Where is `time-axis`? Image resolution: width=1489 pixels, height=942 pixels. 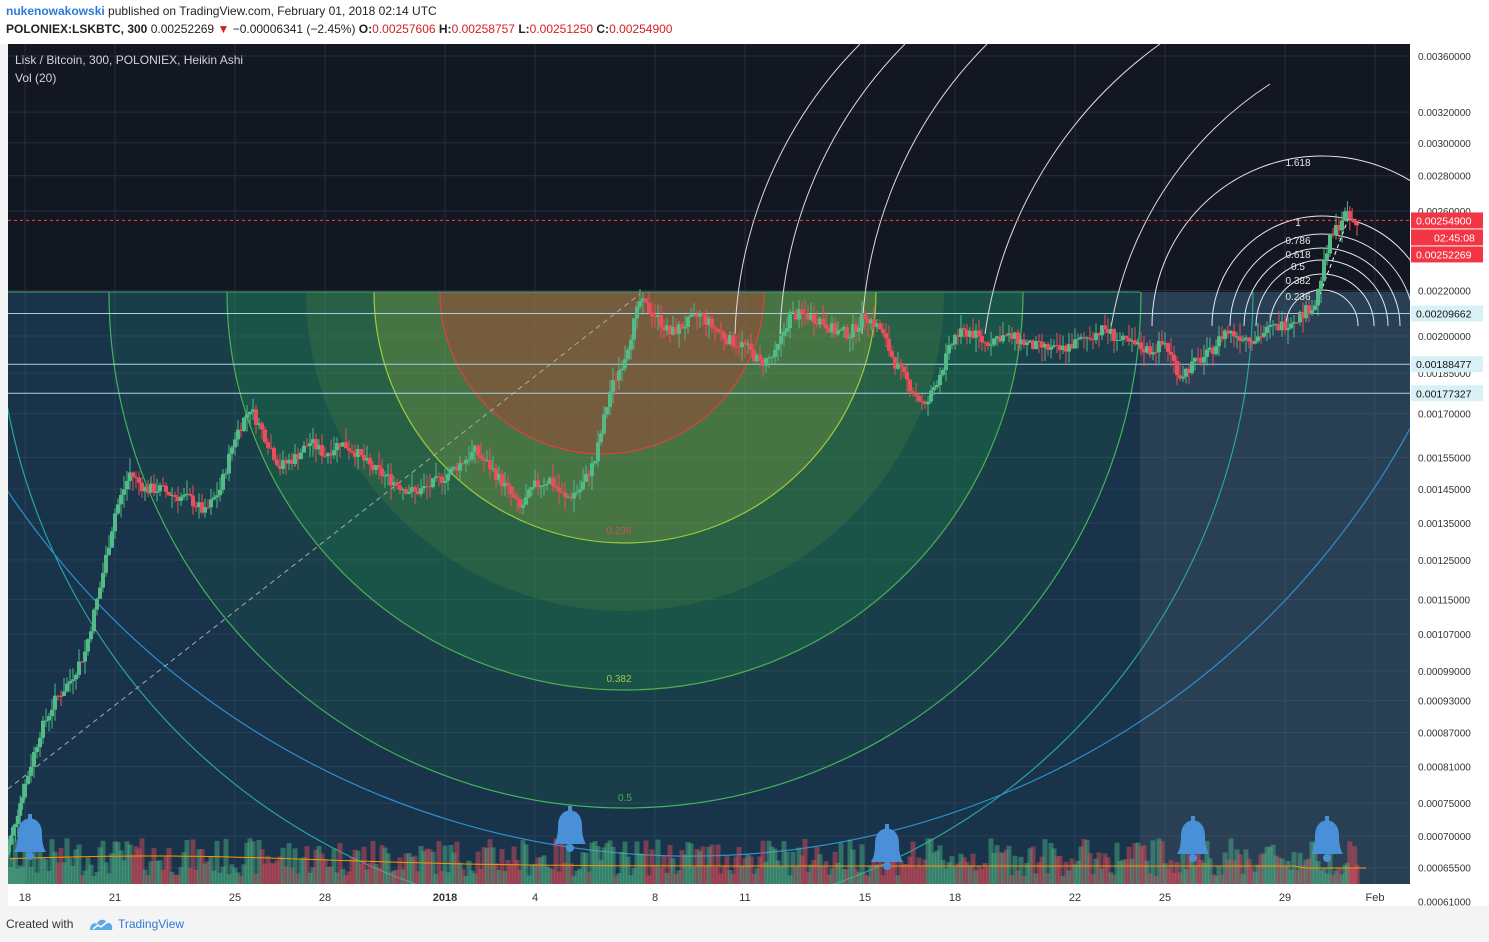 time-axis is located at coordinates (709, 895).